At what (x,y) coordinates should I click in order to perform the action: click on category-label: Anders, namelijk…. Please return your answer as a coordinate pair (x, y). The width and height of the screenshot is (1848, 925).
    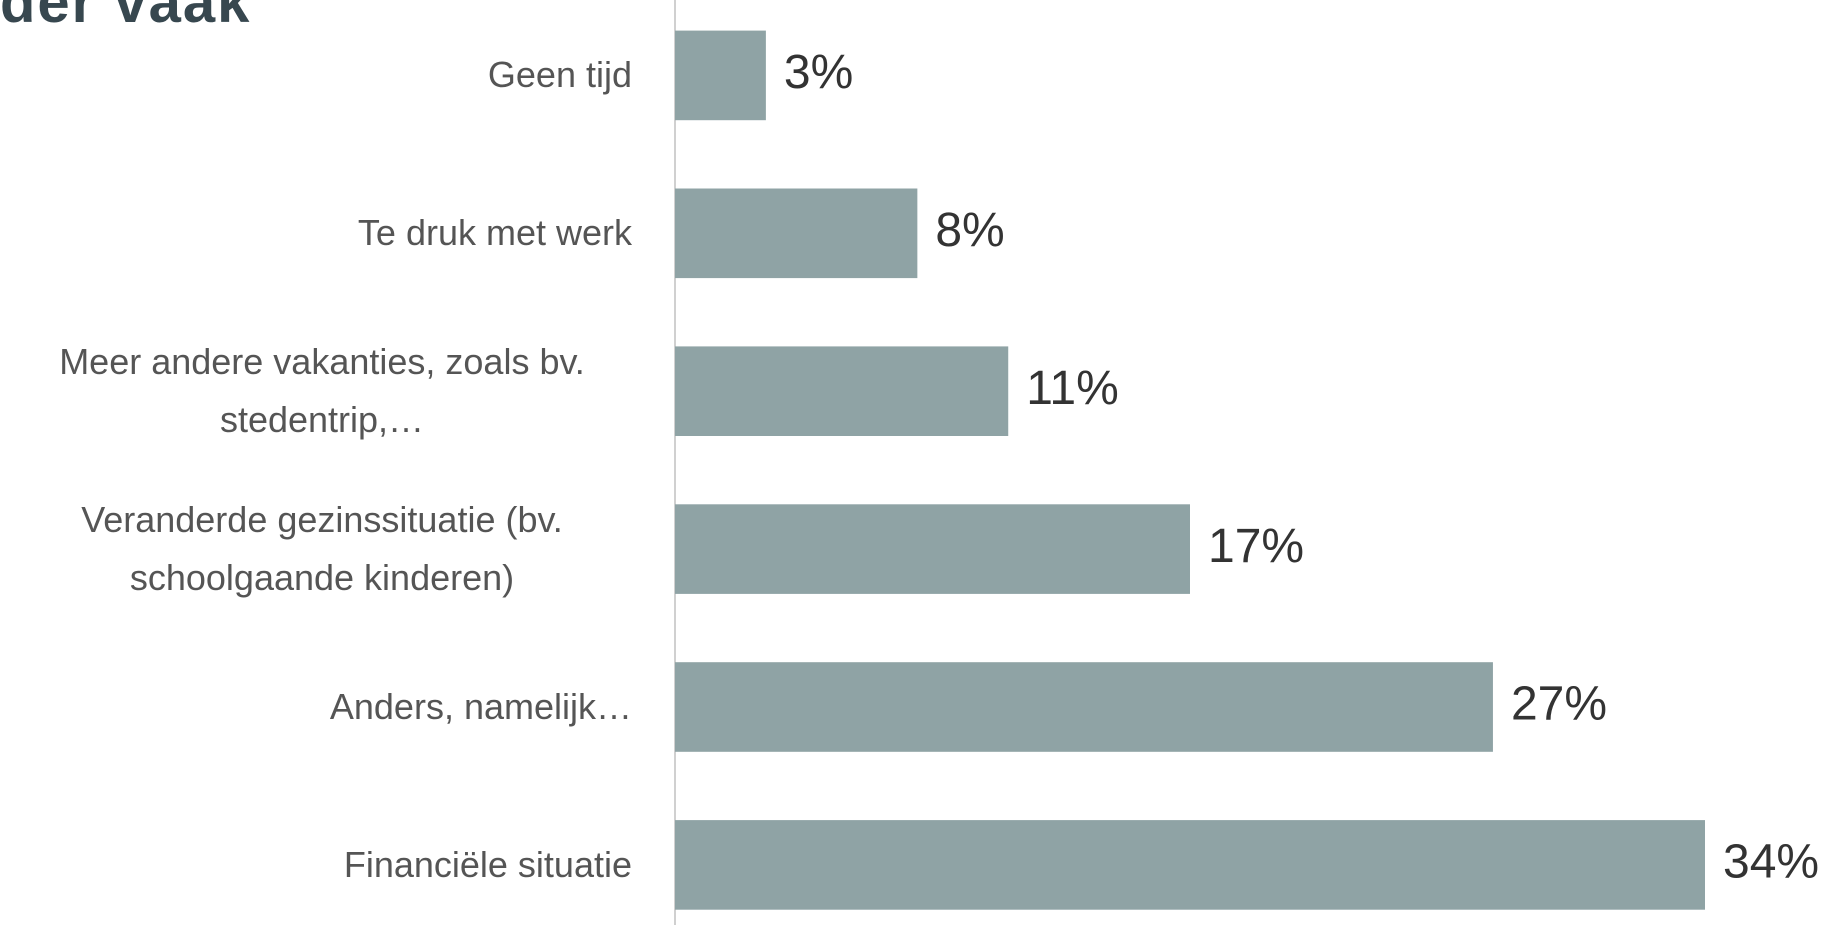
    Looking at the image, I should click on (316, 707).